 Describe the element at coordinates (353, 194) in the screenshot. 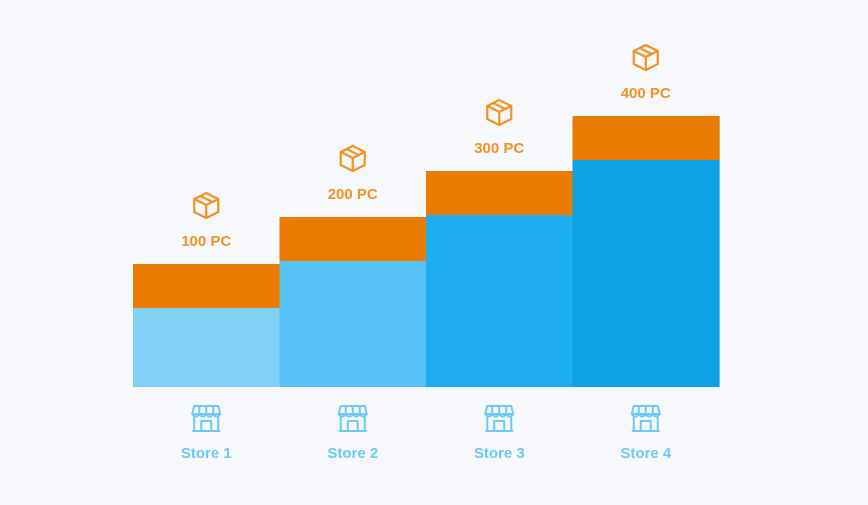

I see `value-label-2: 200 PC` at that location.